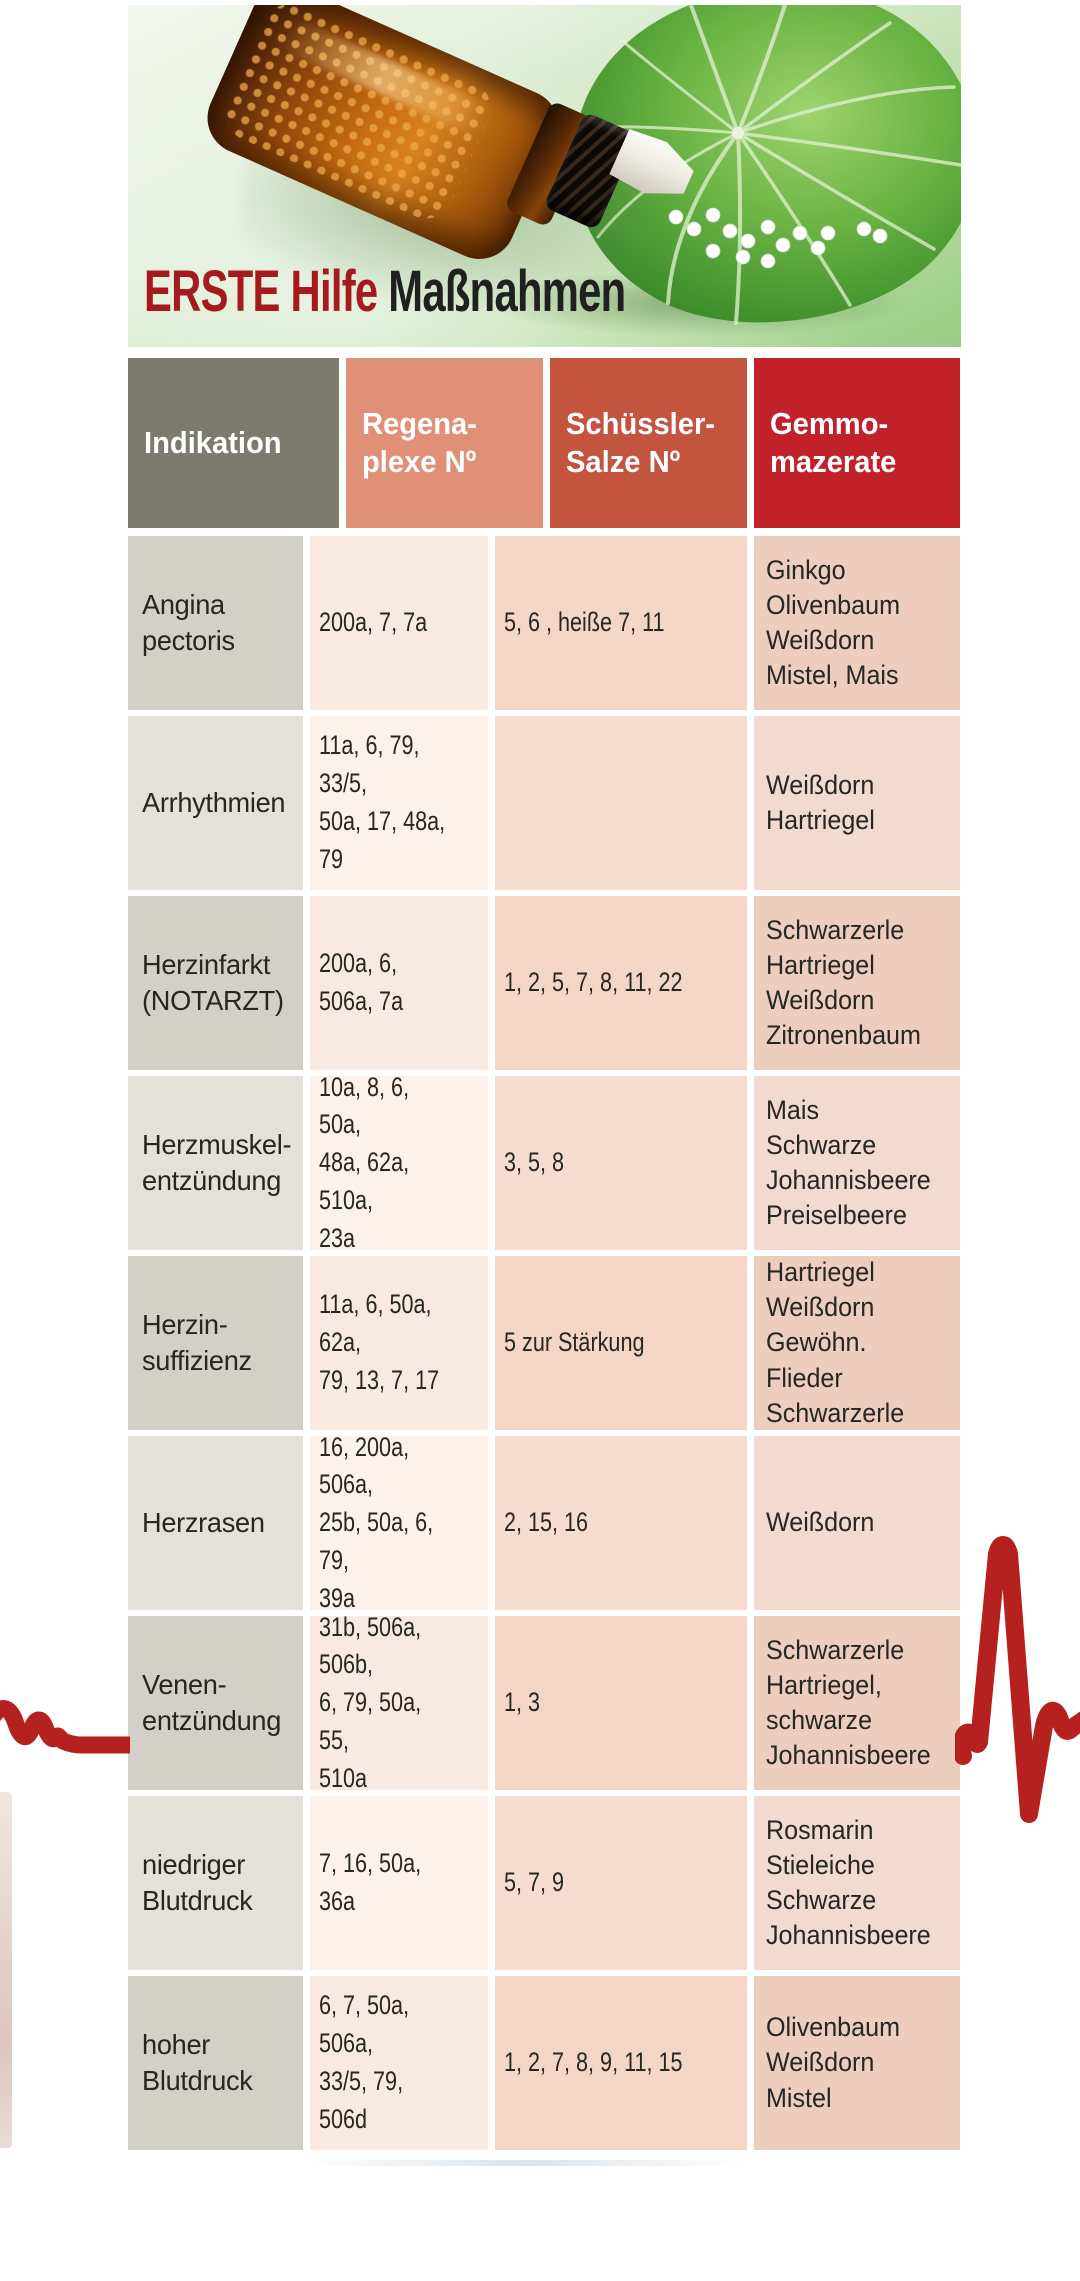  Describe the element at coordinates (419, 442) in the screenshot. I see `column-header-label: Regena- plexe Nº` at that location.